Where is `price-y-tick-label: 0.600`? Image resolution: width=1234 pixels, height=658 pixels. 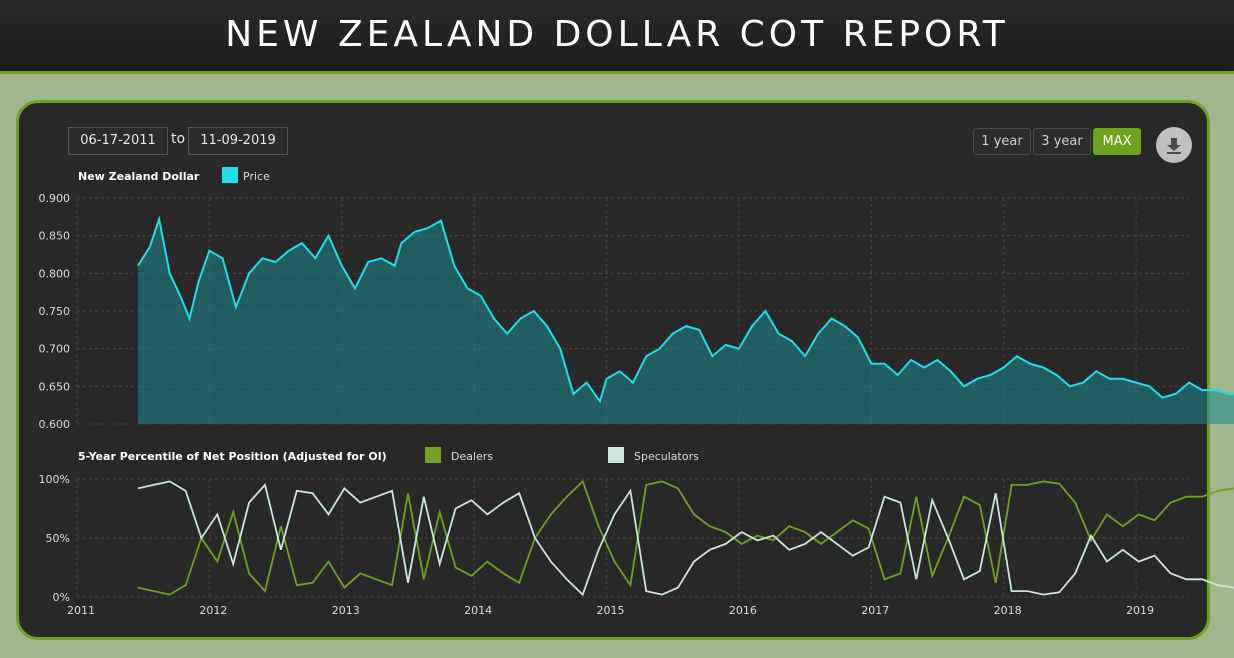
price-y-tick-label: 0.600 is located at coordinates (55, 424).